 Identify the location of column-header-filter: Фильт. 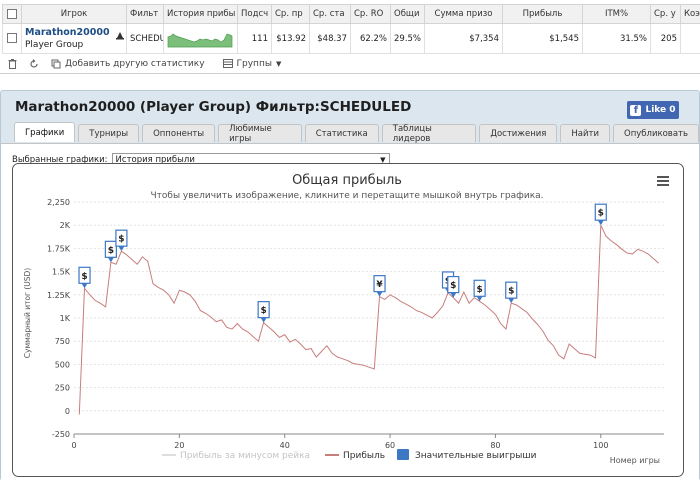
(145, 14).